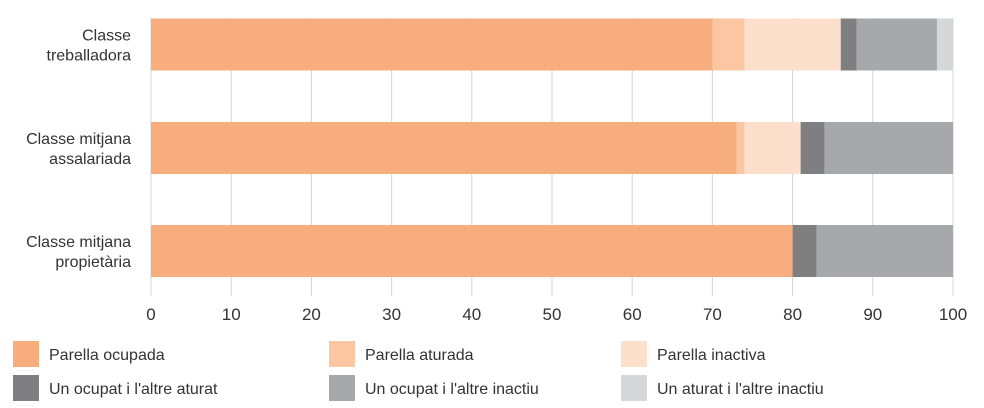 The width and height of the screenshot is (984, 408). Describe the element at coordinates (953, 314) in the screenshot. I see `x-tick-label-100: 100` at that location.